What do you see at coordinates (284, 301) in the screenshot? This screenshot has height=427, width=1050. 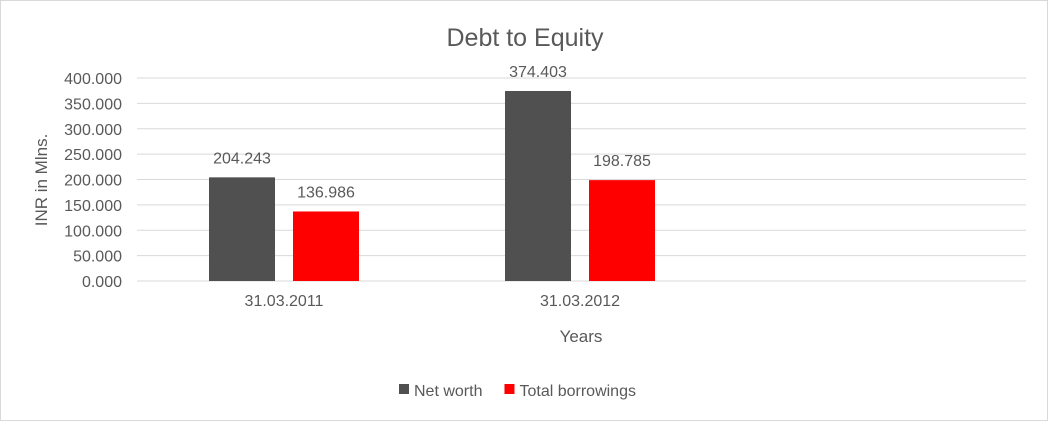 I see `x-tick-label: 31.03.2011` at bounding box center [284, 301].